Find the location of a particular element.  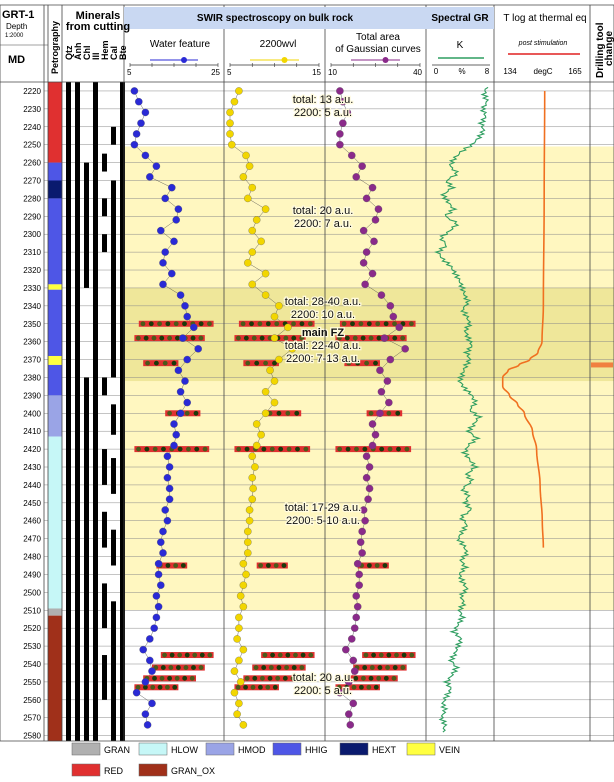

legend-label: GRAN_OX is located at coordinates (193, 771).